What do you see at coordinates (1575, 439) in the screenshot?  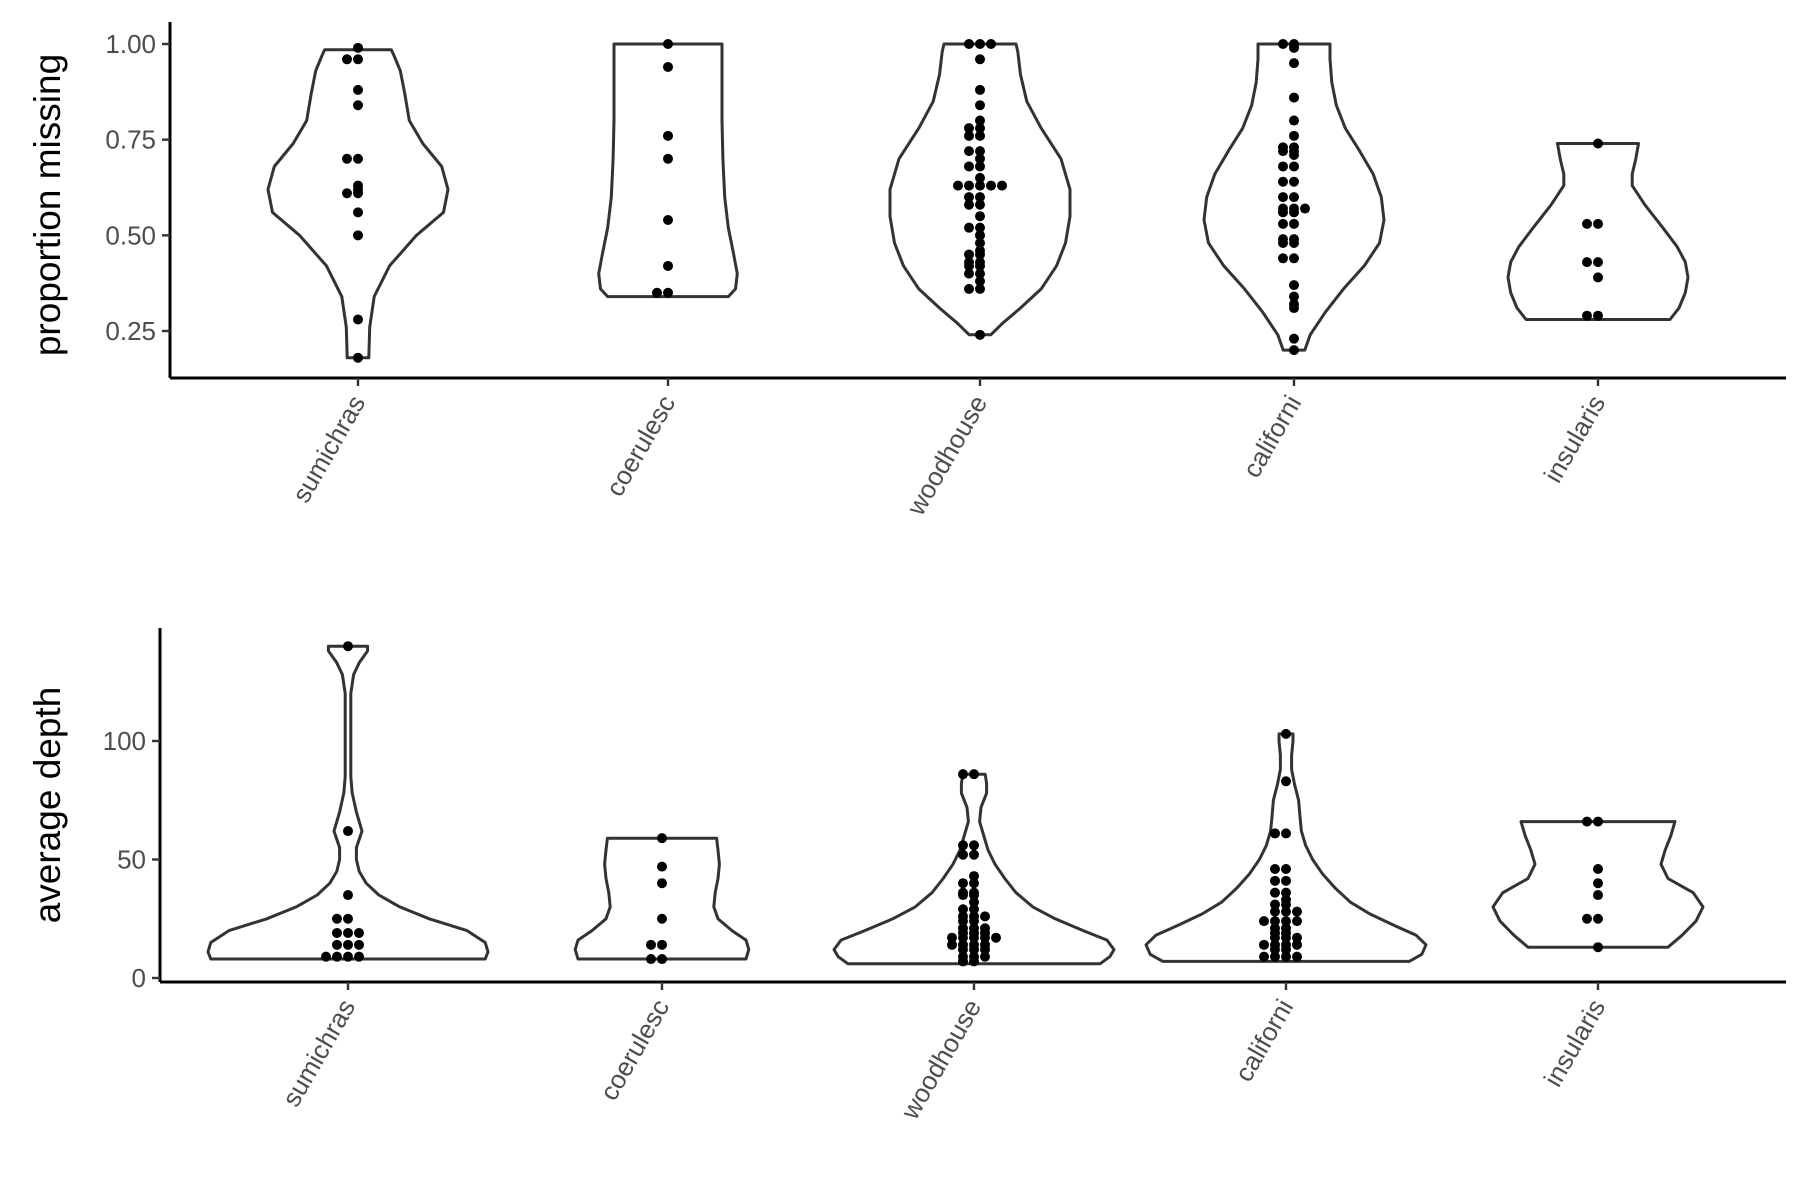 I see `x-tick-label-insularis: insularis` at bounding box center [1575, 439].